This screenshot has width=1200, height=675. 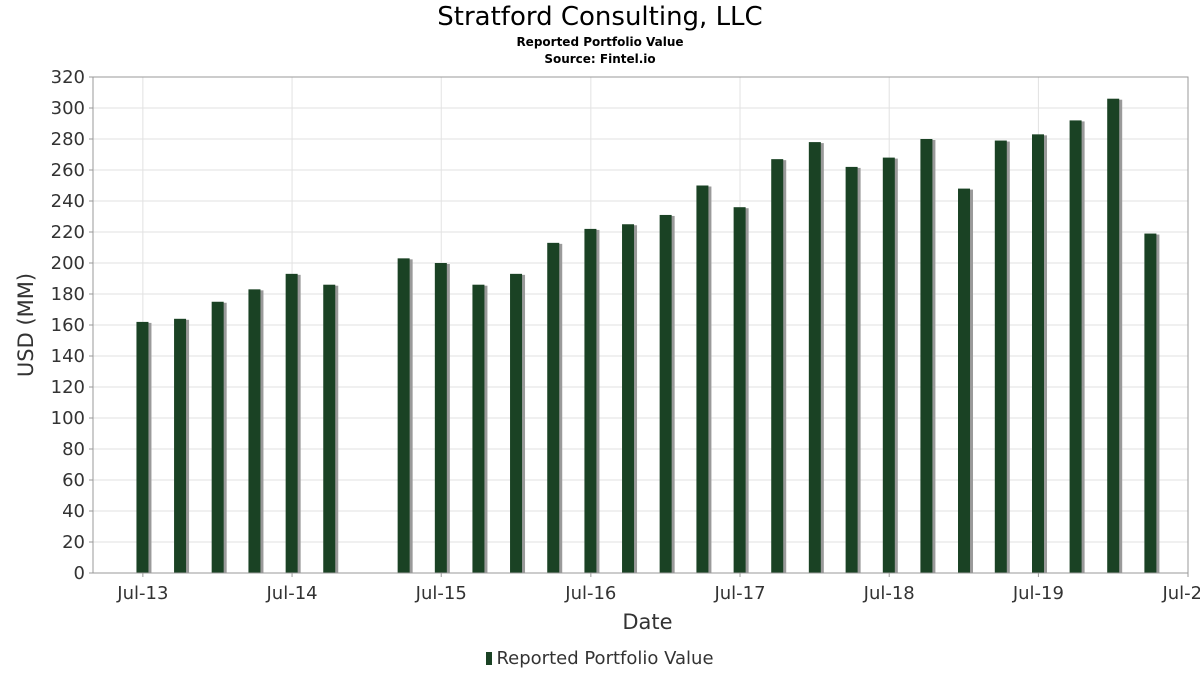 I want to click on y-axis-title: USD (MM), so click(x=26, y=325).